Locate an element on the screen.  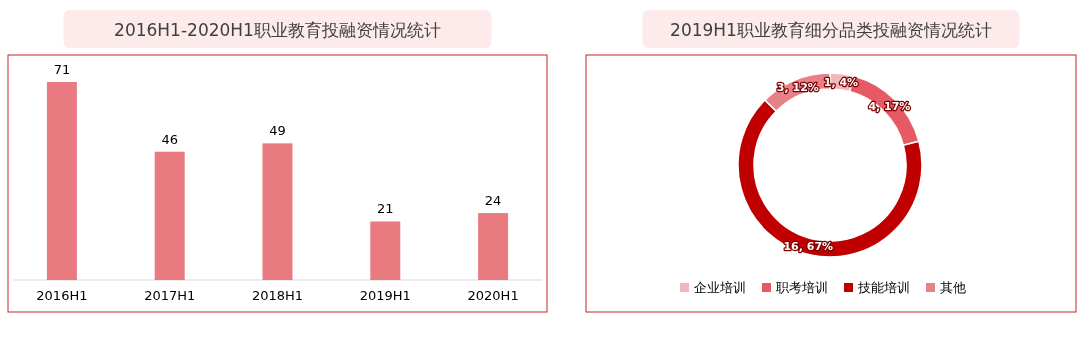
legend-label: 企业培训 is located at coordinates (720, 287).